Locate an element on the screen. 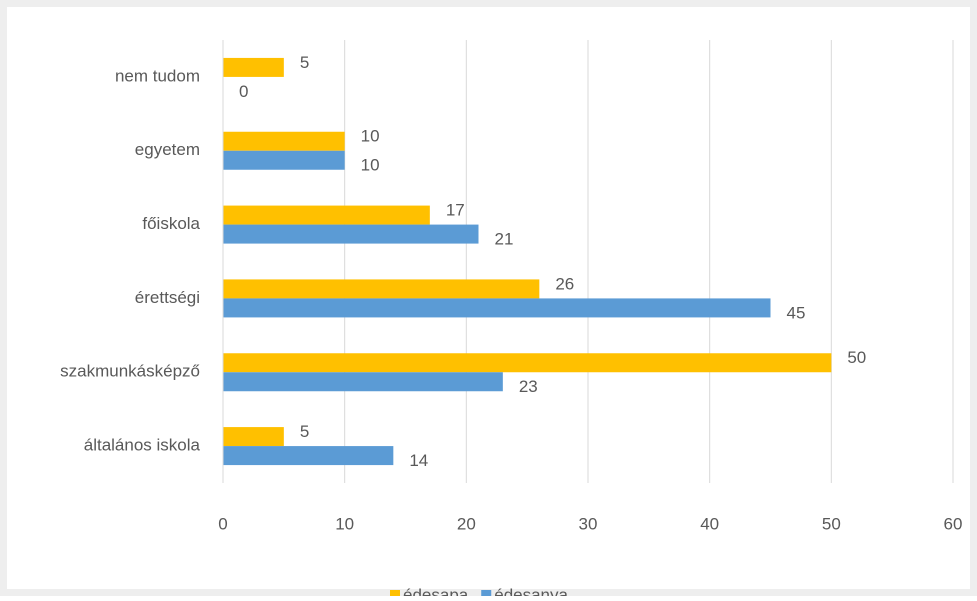  data-label: 50 is located at coordinates (856, 357).